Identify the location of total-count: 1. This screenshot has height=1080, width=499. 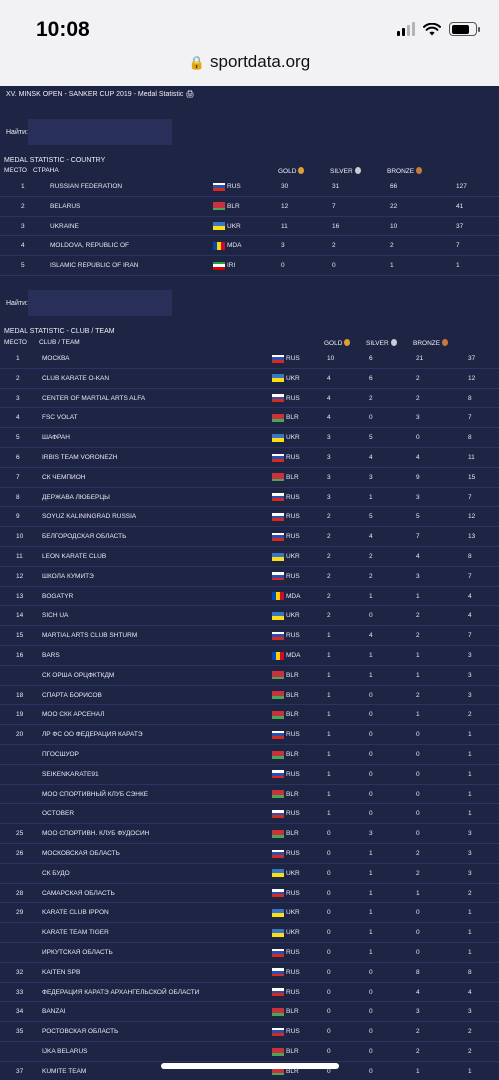
(470, 774).